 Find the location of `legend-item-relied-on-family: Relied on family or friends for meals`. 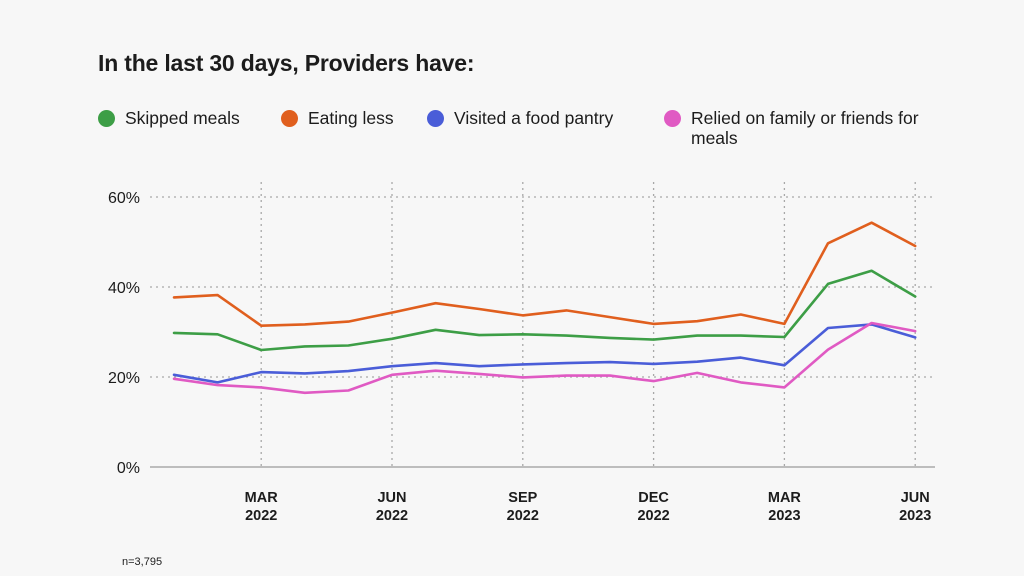

legend-item-relied-on-family: Relied on family or friends for meals is located at coordinates (800, 128).